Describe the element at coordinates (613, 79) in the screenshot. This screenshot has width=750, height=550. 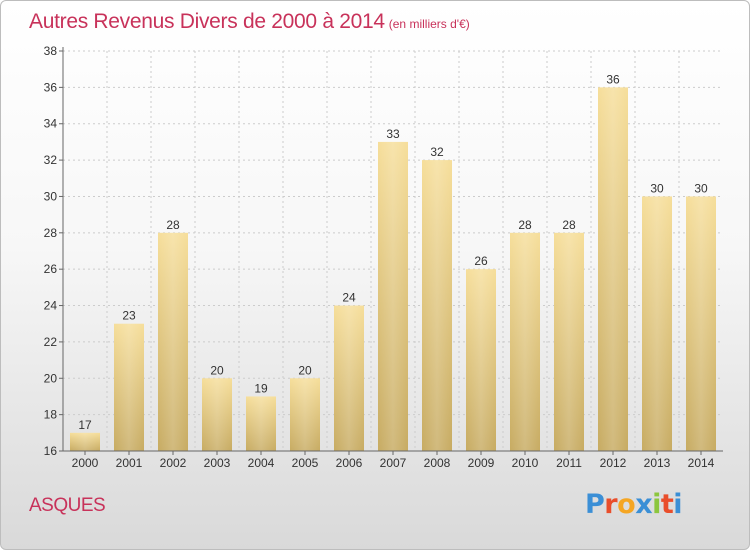
I see `value-label: 36` at that location.